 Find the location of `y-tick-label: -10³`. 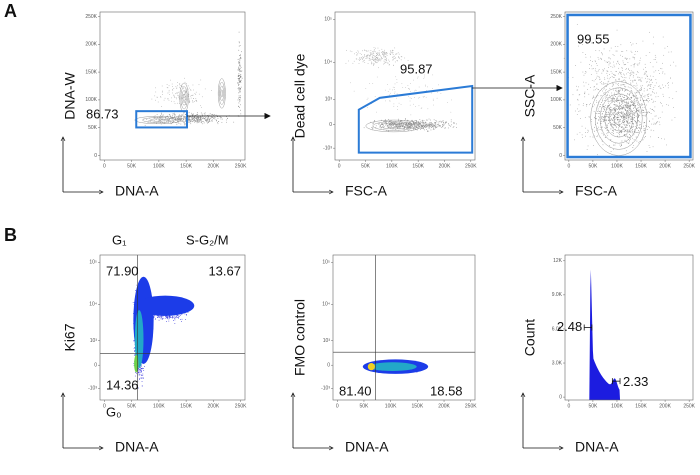

y-tick-label: -10³ is located at coordinates (327, 148).